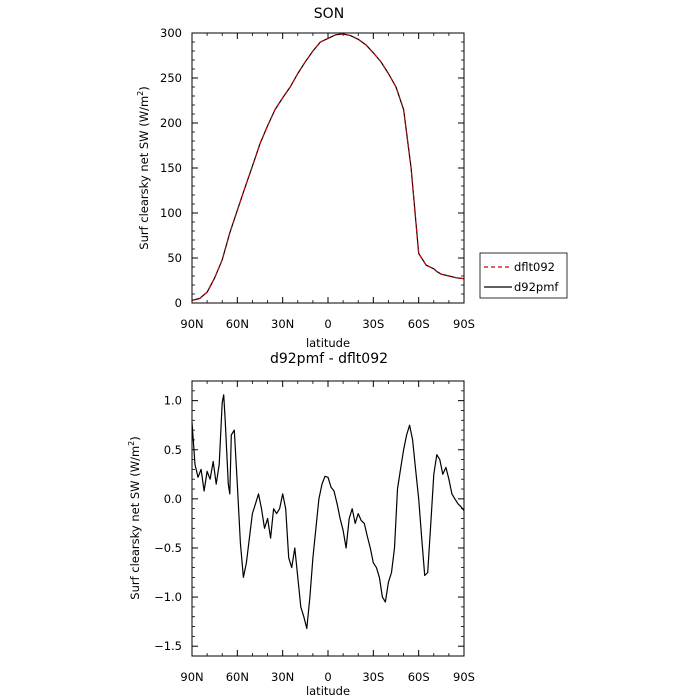  What do you see at coordinates (534, 267) in the screenshot?
I see `legend-label-dflt092: dflt092` at bounding box center [534, 267].